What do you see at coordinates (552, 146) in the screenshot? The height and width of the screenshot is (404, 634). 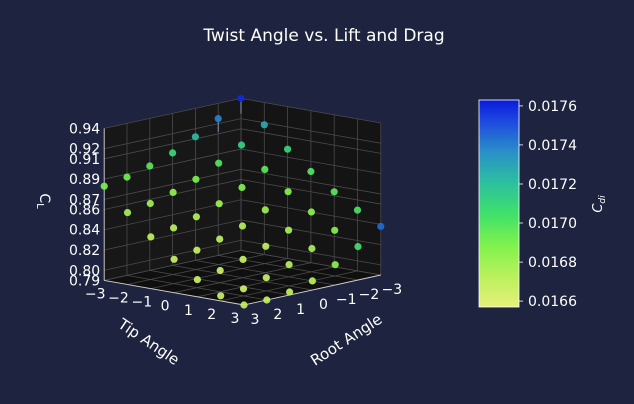 I see `colorbar-tick-label: 0.0174` at bounding box center [552, 146].